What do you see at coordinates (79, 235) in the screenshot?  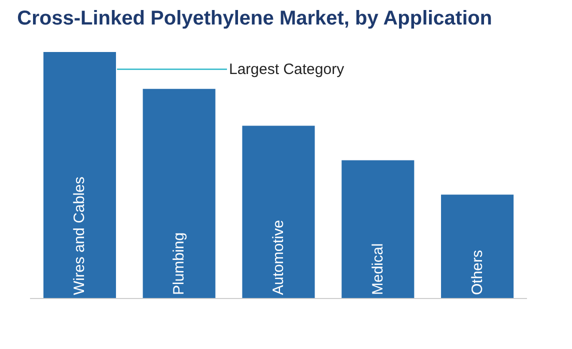 I see `x-tick-label: Wires and Cables` at bounding box center [79, 235].